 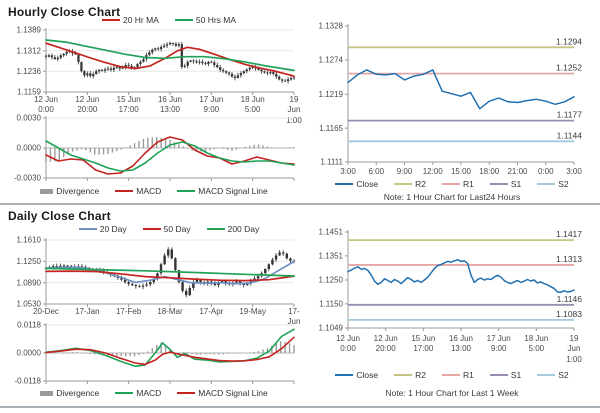 I want to click on legend-item-s1: S1, so click(x=505, y=184).